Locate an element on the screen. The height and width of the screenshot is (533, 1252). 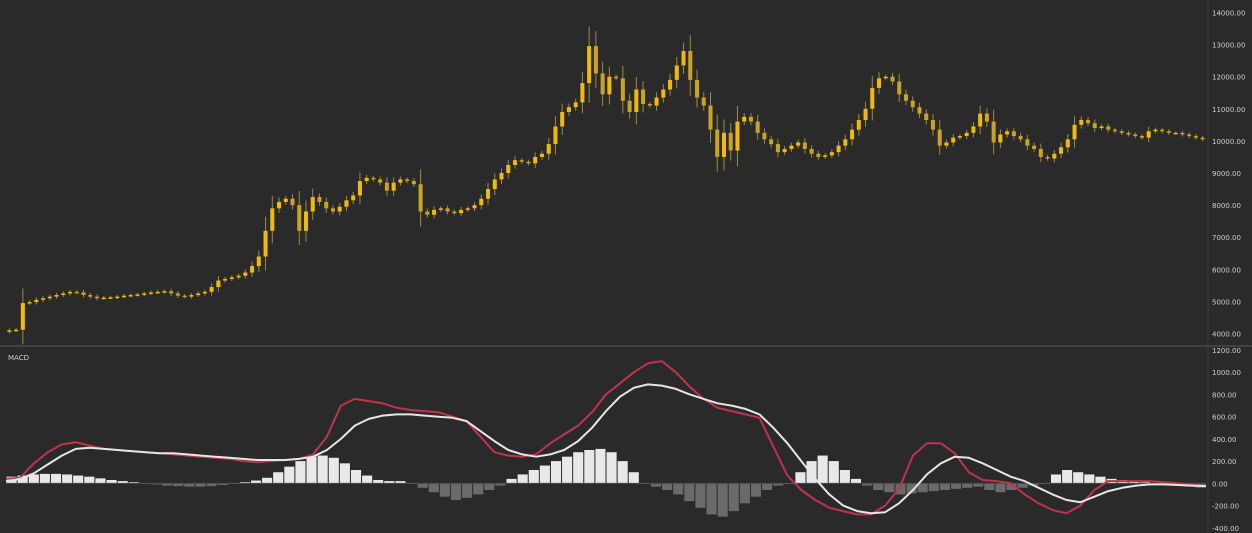
price-tick-label: 7000.00 is located at coordinates (1226, 238).